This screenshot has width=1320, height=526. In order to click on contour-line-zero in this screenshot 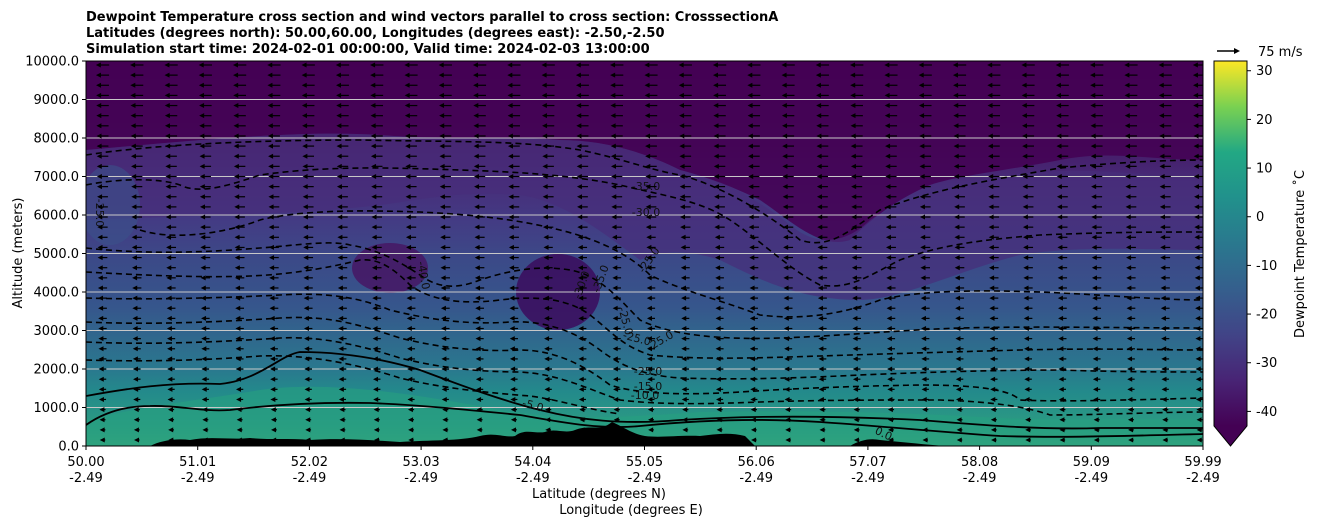, I will do `click(644, 390)`.